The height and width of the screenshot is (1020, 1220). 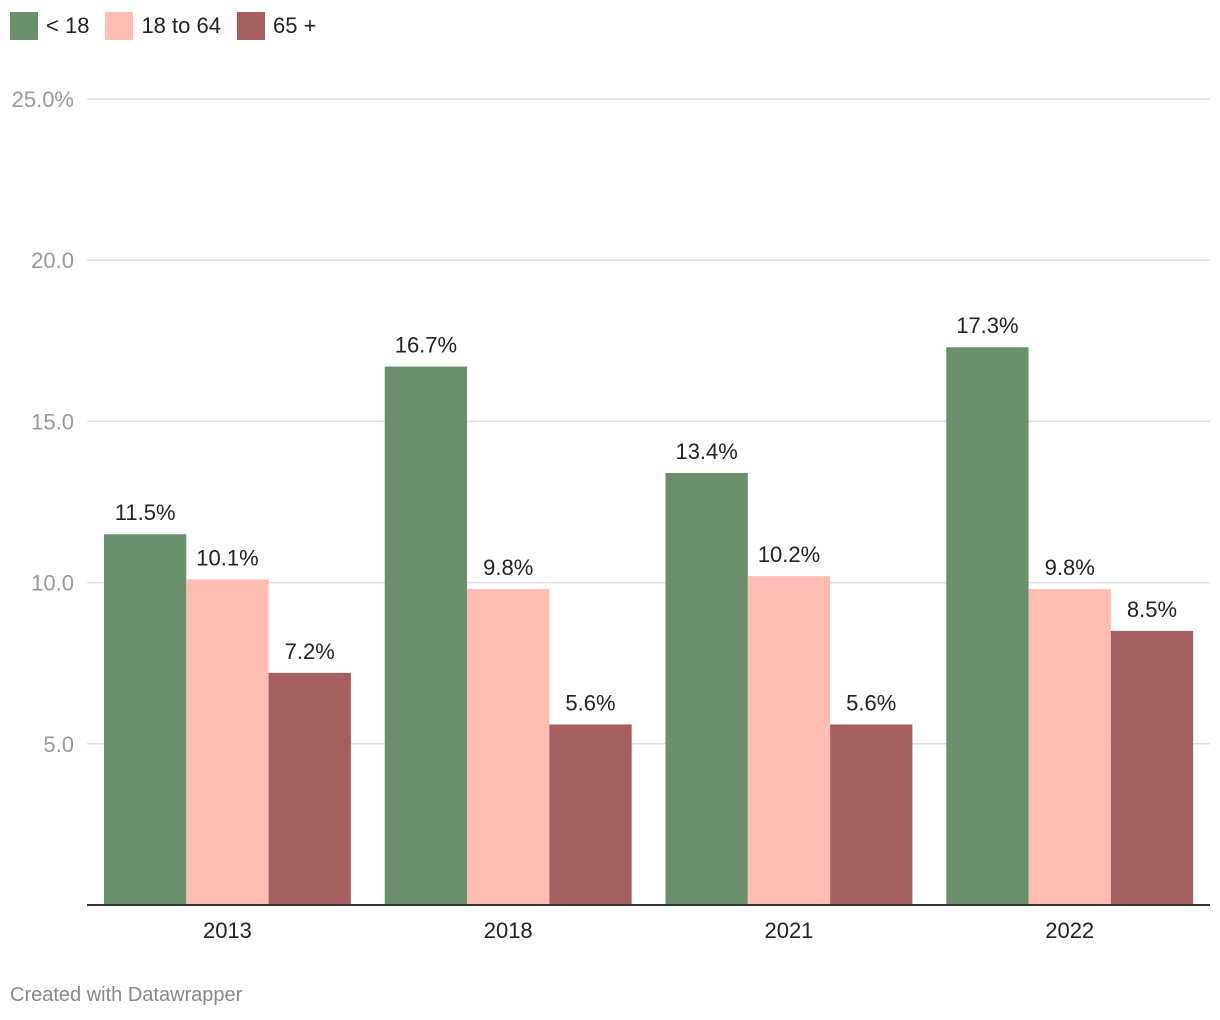 I want to click on data-label: 17.3%, so click(x=987, y=325).